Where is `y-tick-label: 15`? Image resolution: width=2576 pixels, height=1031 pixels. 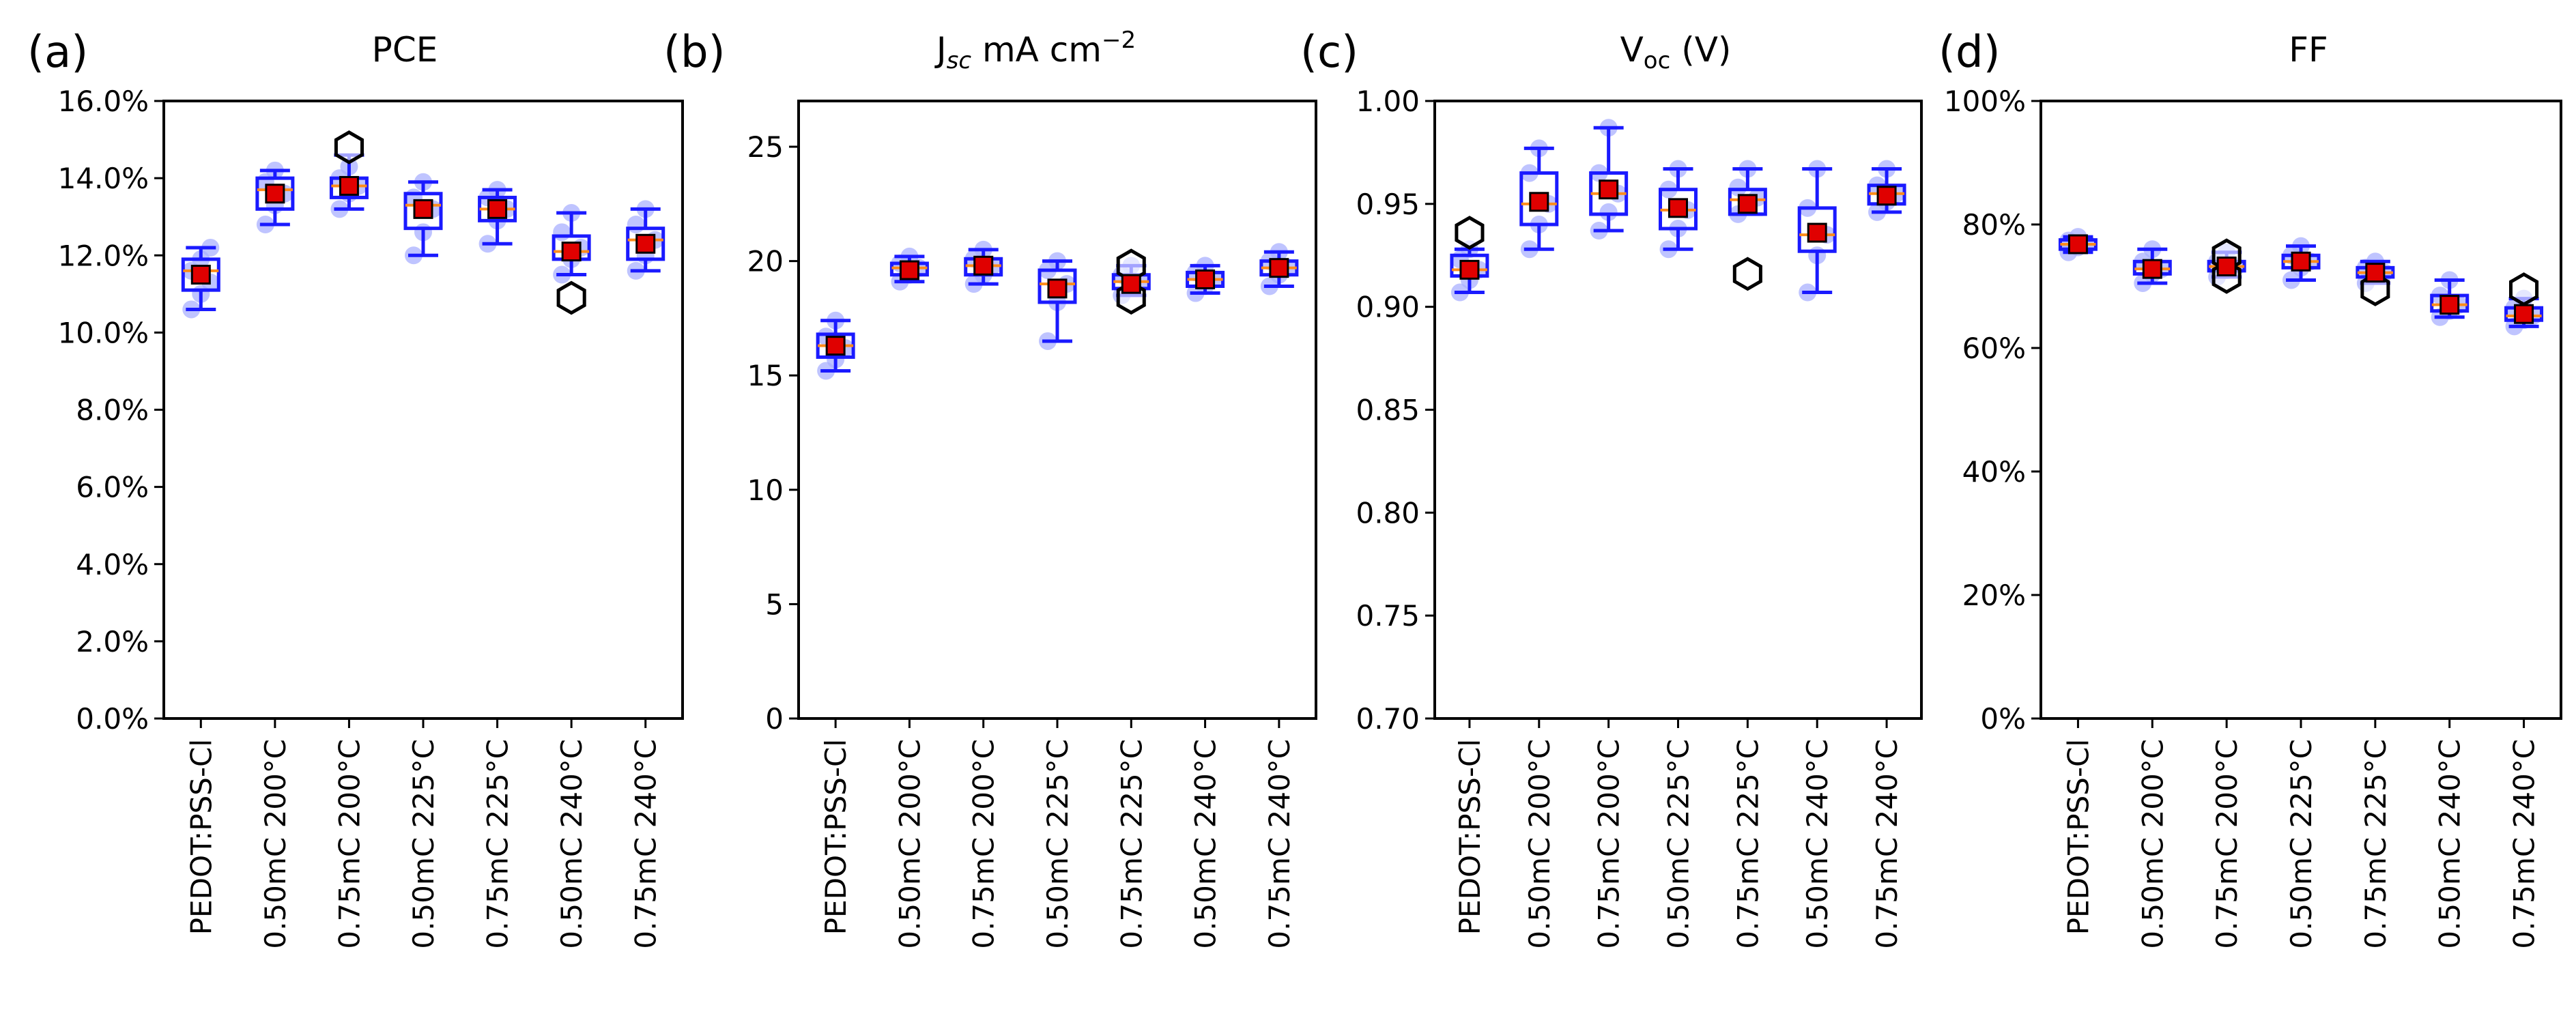
y-tick-label: 15 is located at coordinates (765, 375).